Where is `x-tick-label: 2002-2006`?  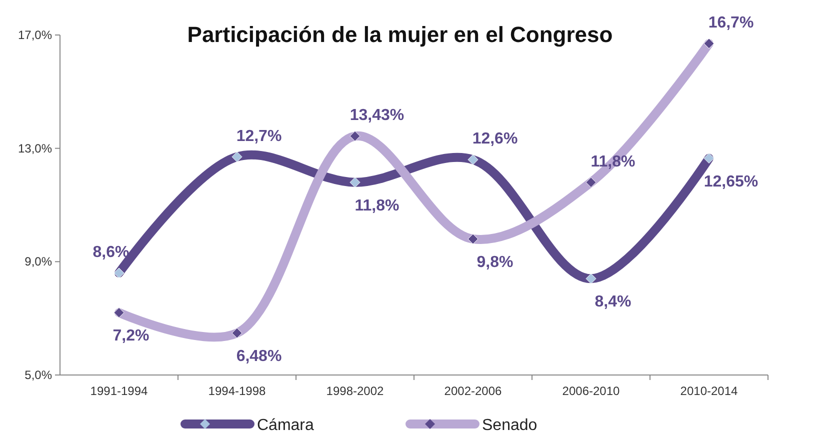
x-tick-label: 2002-2006 is located at coordinates (473, 391).